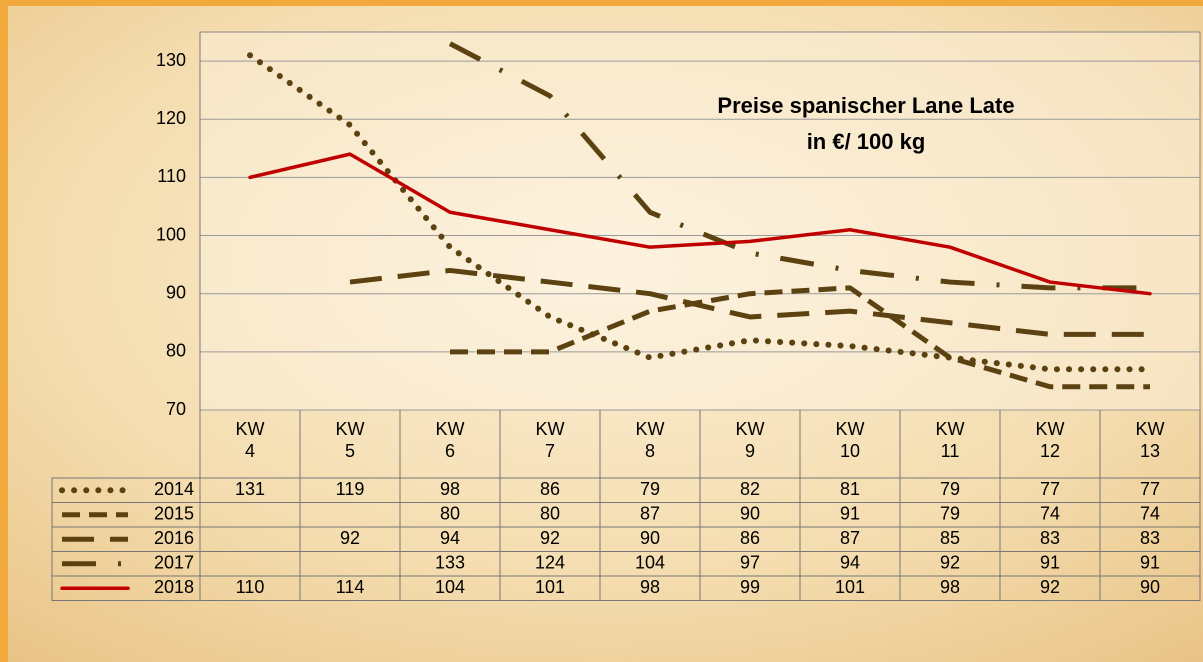  I want to click on table-value: 119, so click(350, 489).